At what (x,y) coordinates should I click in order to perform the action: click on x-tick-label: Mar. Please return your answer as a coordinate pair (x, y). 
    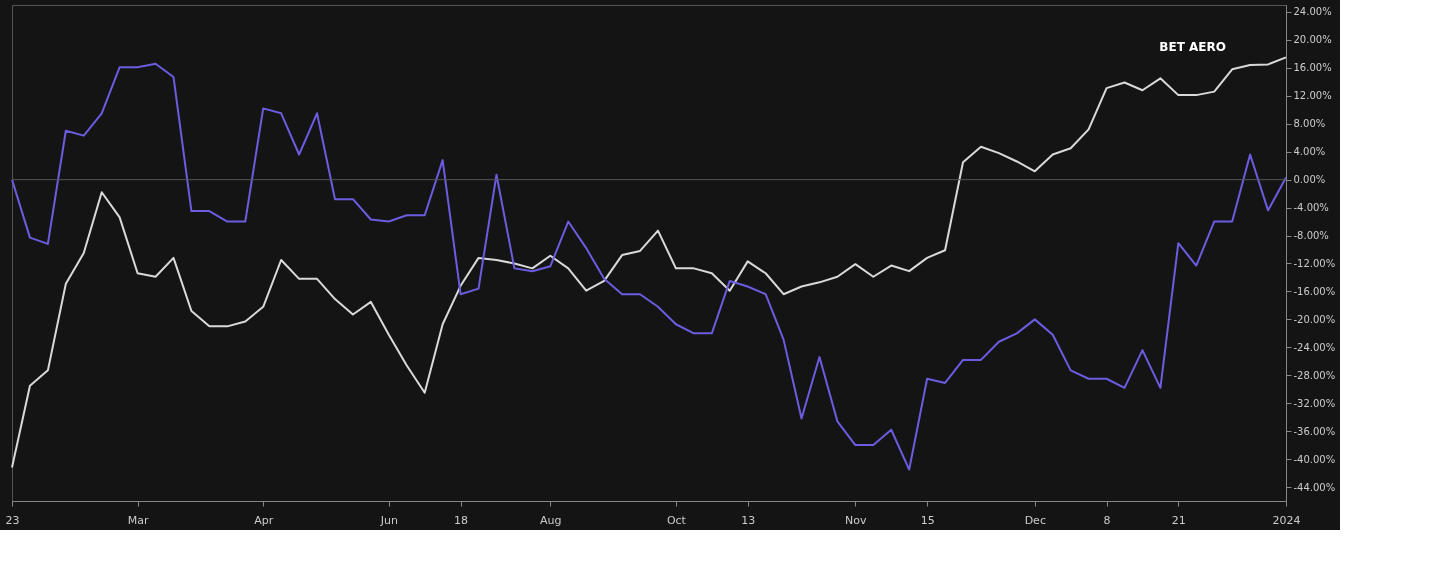
    Looking at the image, I should click on (138, 520).